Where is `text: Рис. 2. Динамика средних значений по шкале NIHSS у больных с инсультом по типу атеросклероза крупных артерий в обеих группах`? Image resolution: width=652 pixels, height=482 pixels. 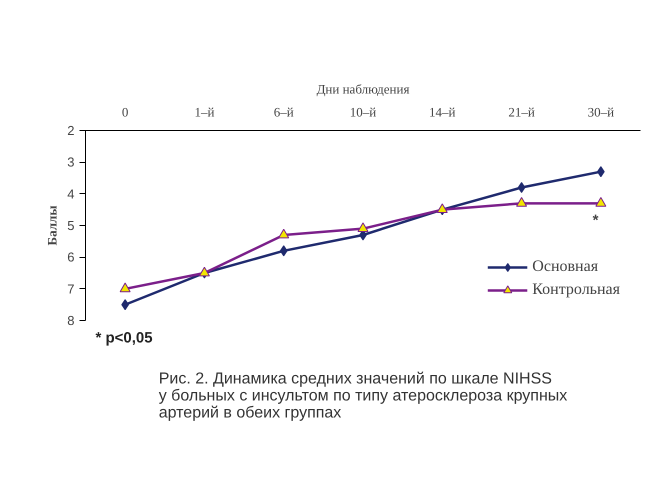 text: Рис. 2. Динамика средних значений по шкале NIHSS у больных с инсультом по типу атеросклероза крупных артерий в обеих группах is located at coordinates (363, 396).